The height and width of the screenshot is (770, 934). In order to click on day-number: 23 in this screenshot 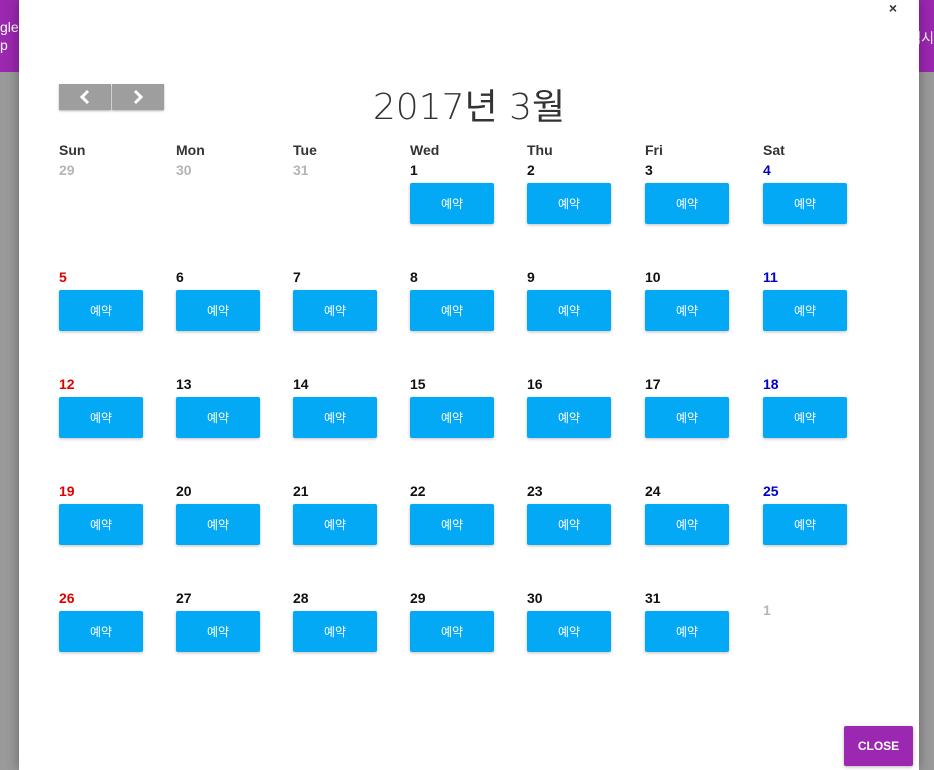, I will do `click(535, 491)`.